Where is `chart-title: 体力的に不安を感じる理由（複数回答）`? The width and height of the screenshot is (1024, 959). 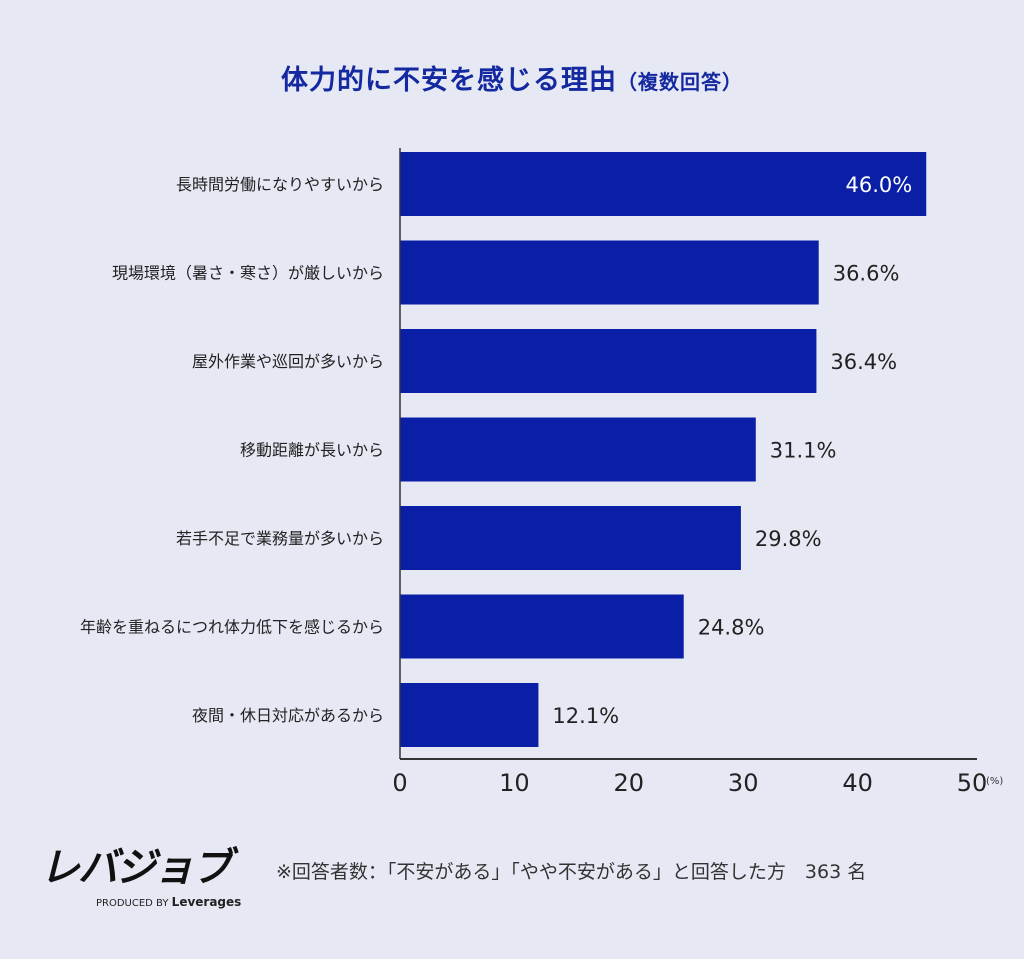 chart-title: 体力的に不安を感じる理由（複数回答） is located at coordinates (512, 77).